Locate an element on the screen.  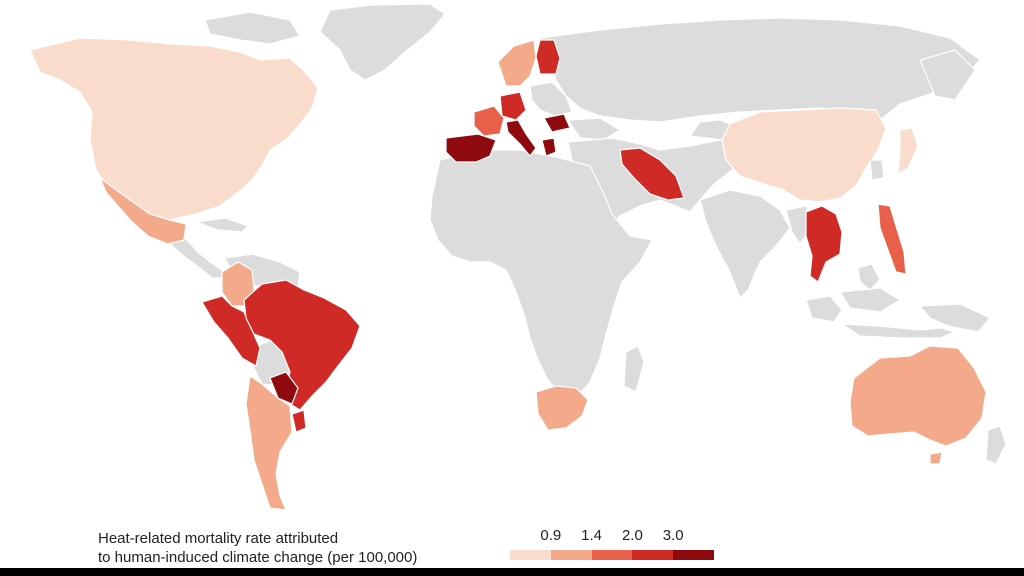
legend-title-line-1: Heat-related mortality rate attributed is located at coordinates (218, 538).